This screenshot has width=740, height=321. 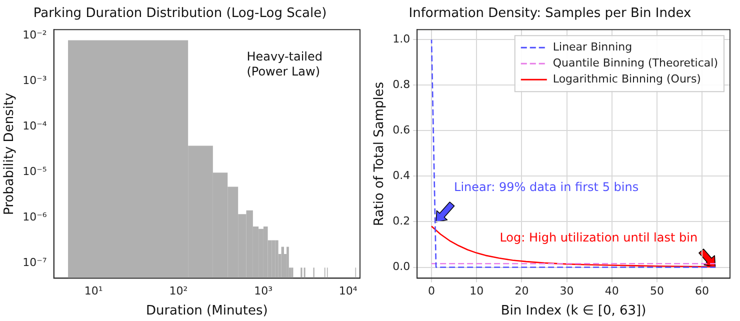 What do you see at coordinates (657, 291) in the screenshot?
I see `x-tick-label: 50` at bounding box center [657, 291].